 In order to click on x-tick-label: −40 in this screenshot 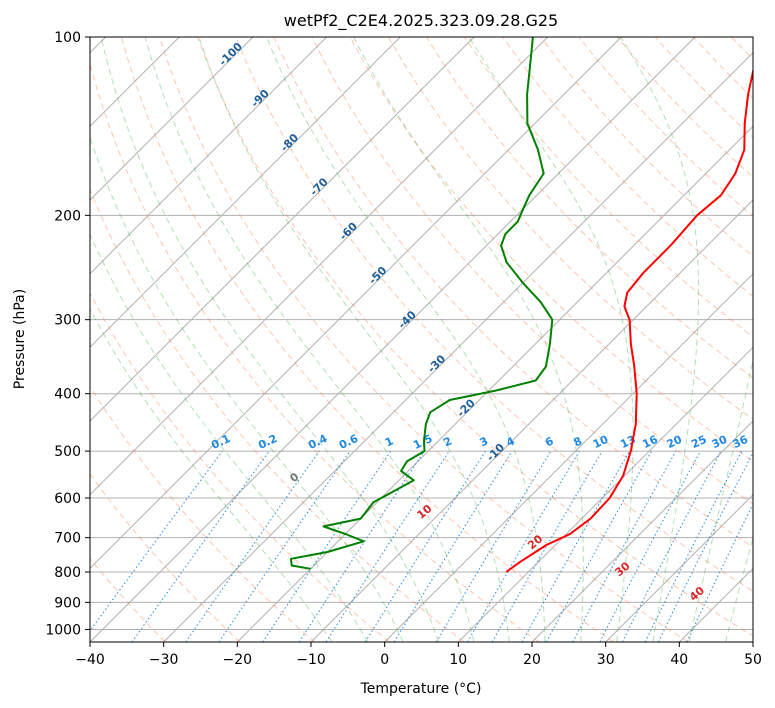, I will do `click(90, 660)`.